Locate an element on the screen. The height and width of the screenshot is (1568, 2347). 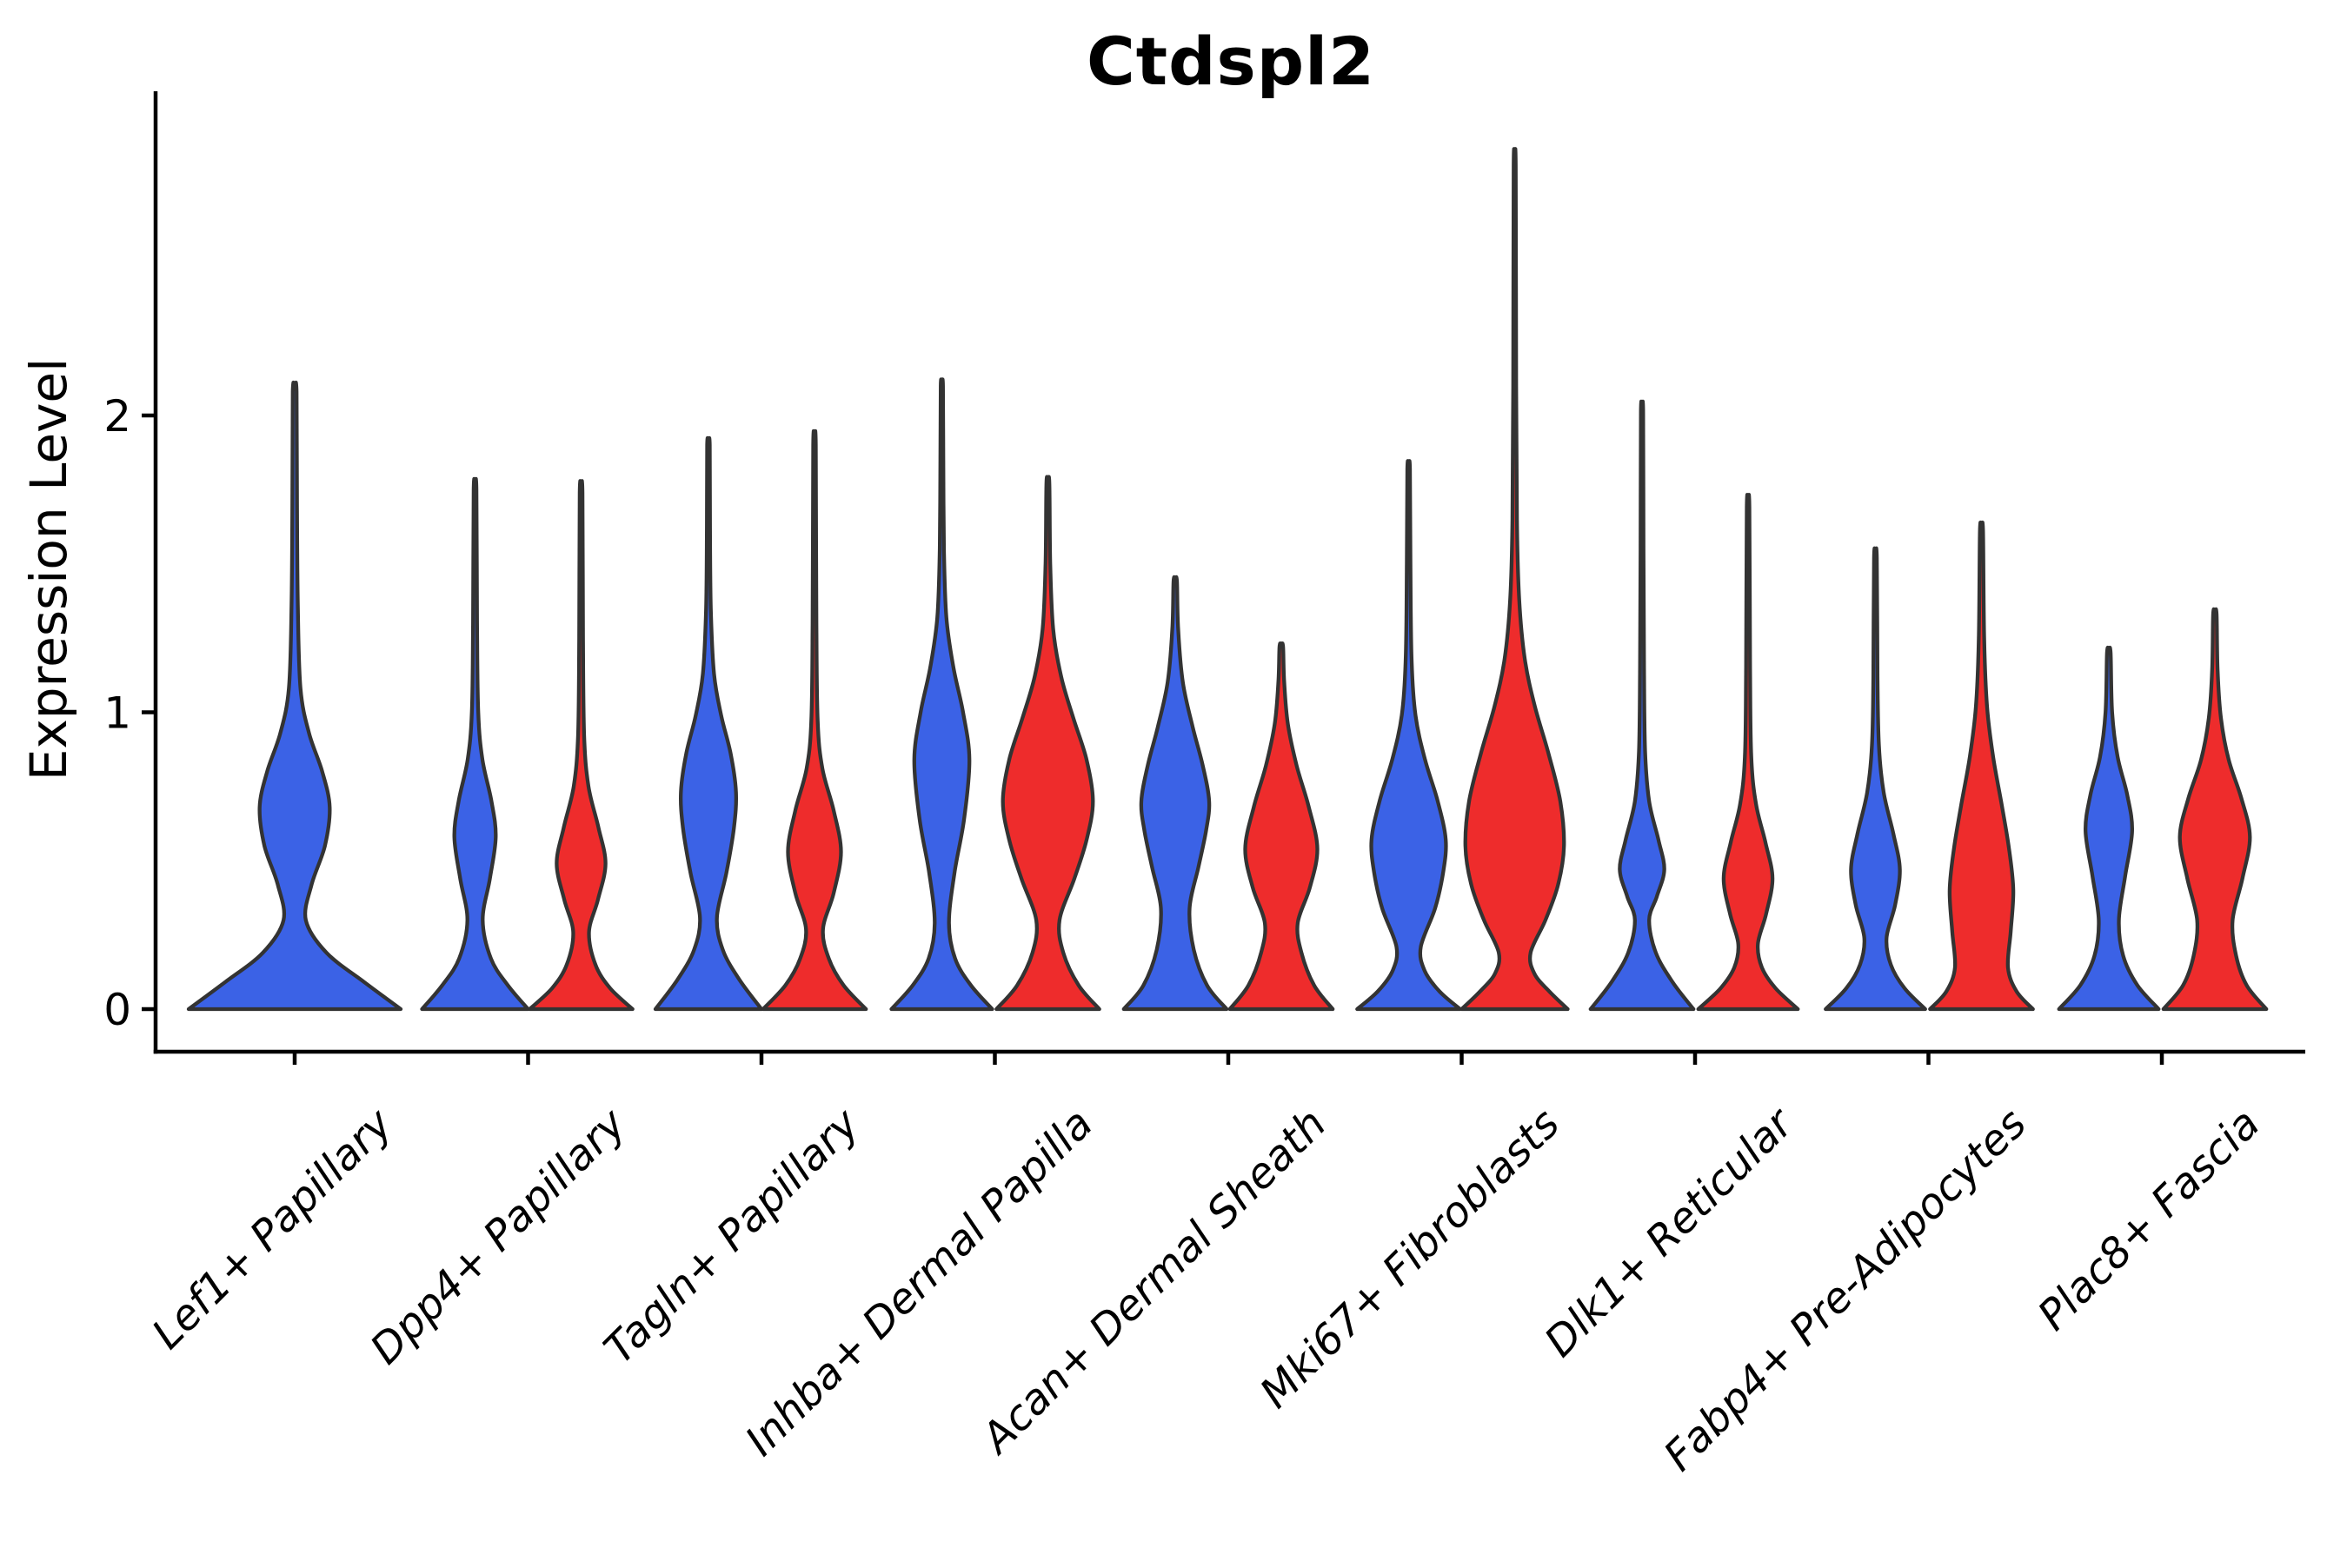
x-tick-label: Plac8+ Fascia is located at coordinates (2149, 1220).